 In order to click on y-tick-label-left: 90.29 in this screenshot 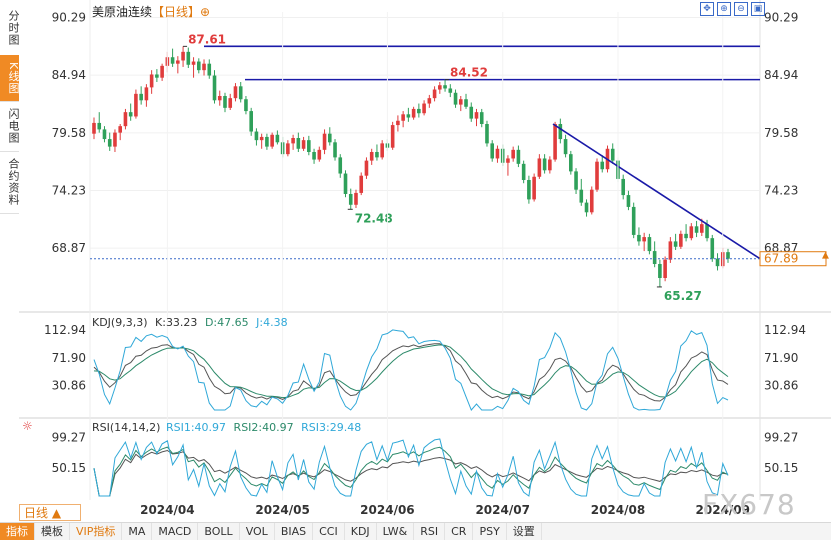, I will do `click(69, 17)`.